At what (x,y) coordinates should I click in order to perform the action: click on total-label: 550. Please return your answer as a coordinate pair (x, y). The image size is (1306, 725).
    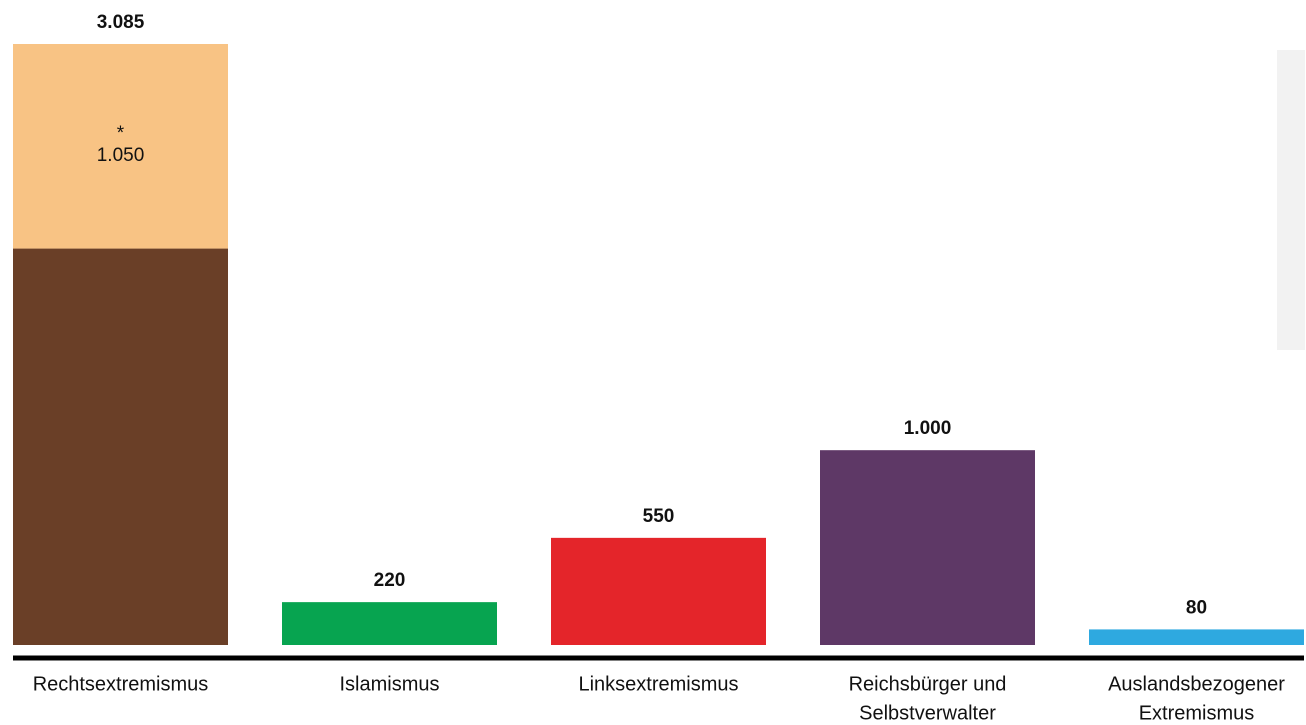
    Looking at the image, I should click on (659, 516).